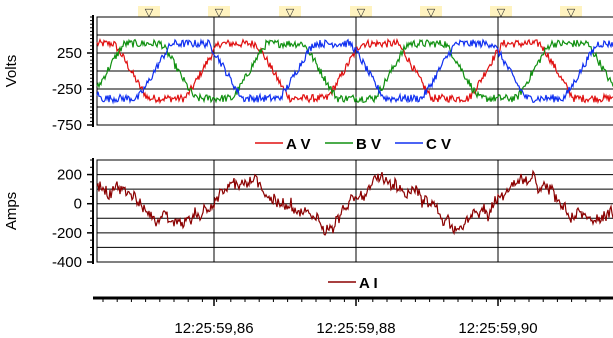 Image resolution: width=613 pixels, height=338 pixels. I want to click on amps-tick-label: 200, so click(69, 175).